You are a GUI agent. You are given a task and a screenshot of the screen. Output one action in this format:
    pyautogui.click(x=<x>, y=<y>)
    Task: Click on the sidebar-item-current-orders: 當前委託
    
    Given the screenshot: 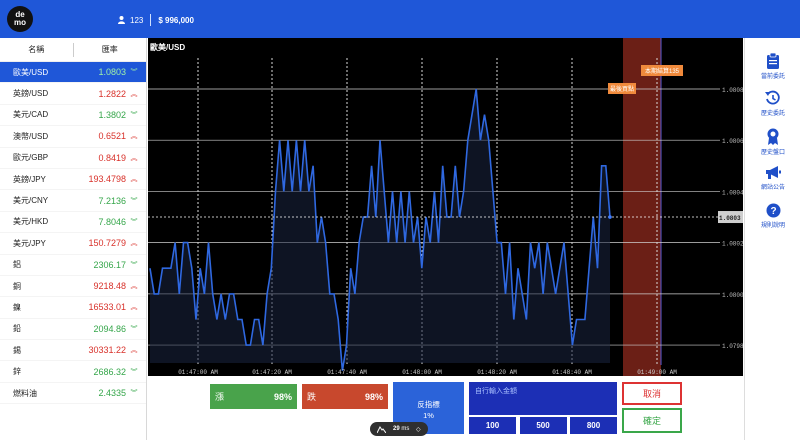 What is the action you would take?
    pyautogui.click(x=772, y=66)
    